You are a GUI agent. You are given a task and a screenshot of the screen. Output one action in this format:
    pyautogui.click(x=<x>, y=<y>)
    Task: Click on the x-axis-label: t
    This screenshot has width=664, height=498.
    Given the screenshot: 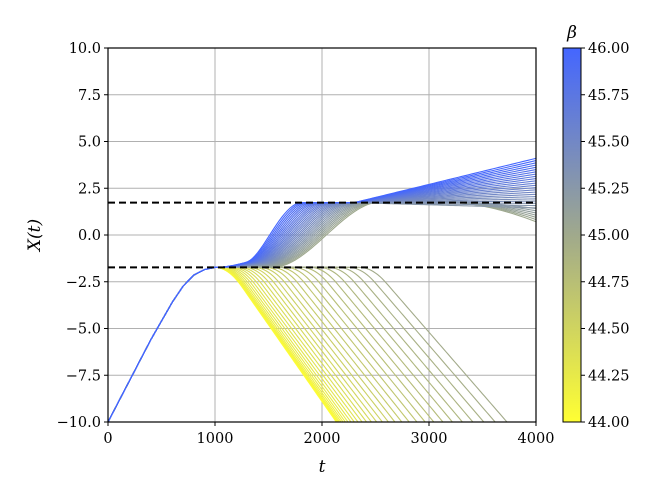 What is the action you would take?
    pyautogui.click(x=322, y=467)
    